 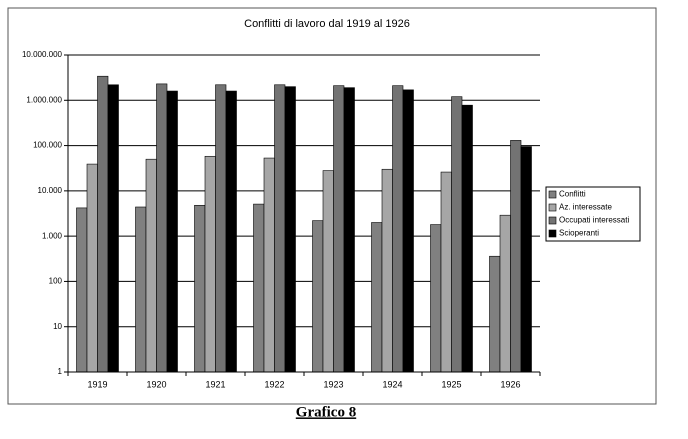 What do you see at coordinates (326, 412) in the screenshot?
I see `caption: Grafico 8` at bounding box center [326, 412].